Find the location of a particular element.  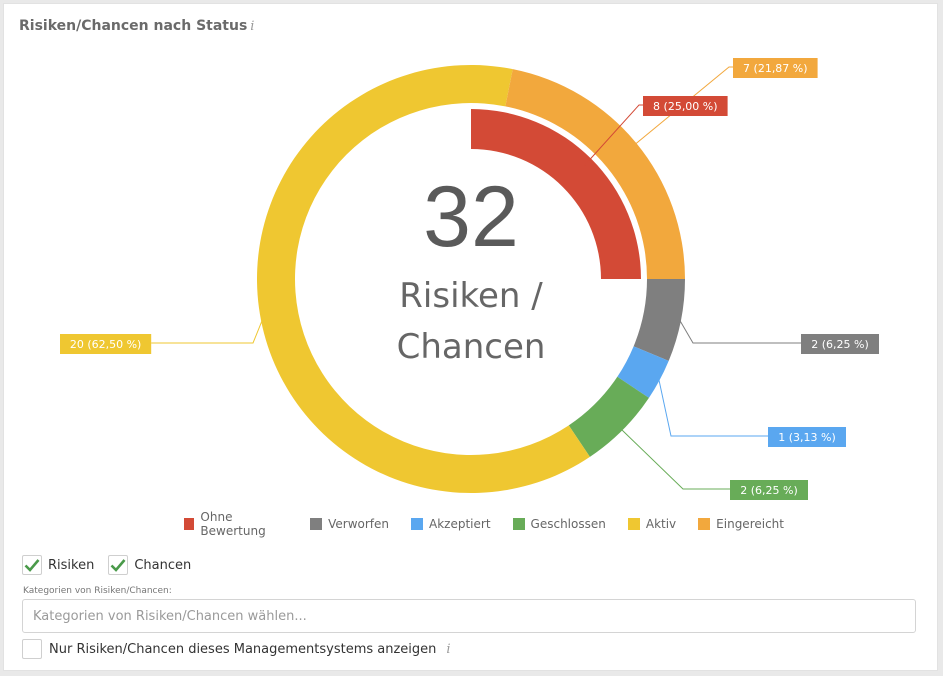

legend-label: Akzeptiert is located at coordinates (460, 524).